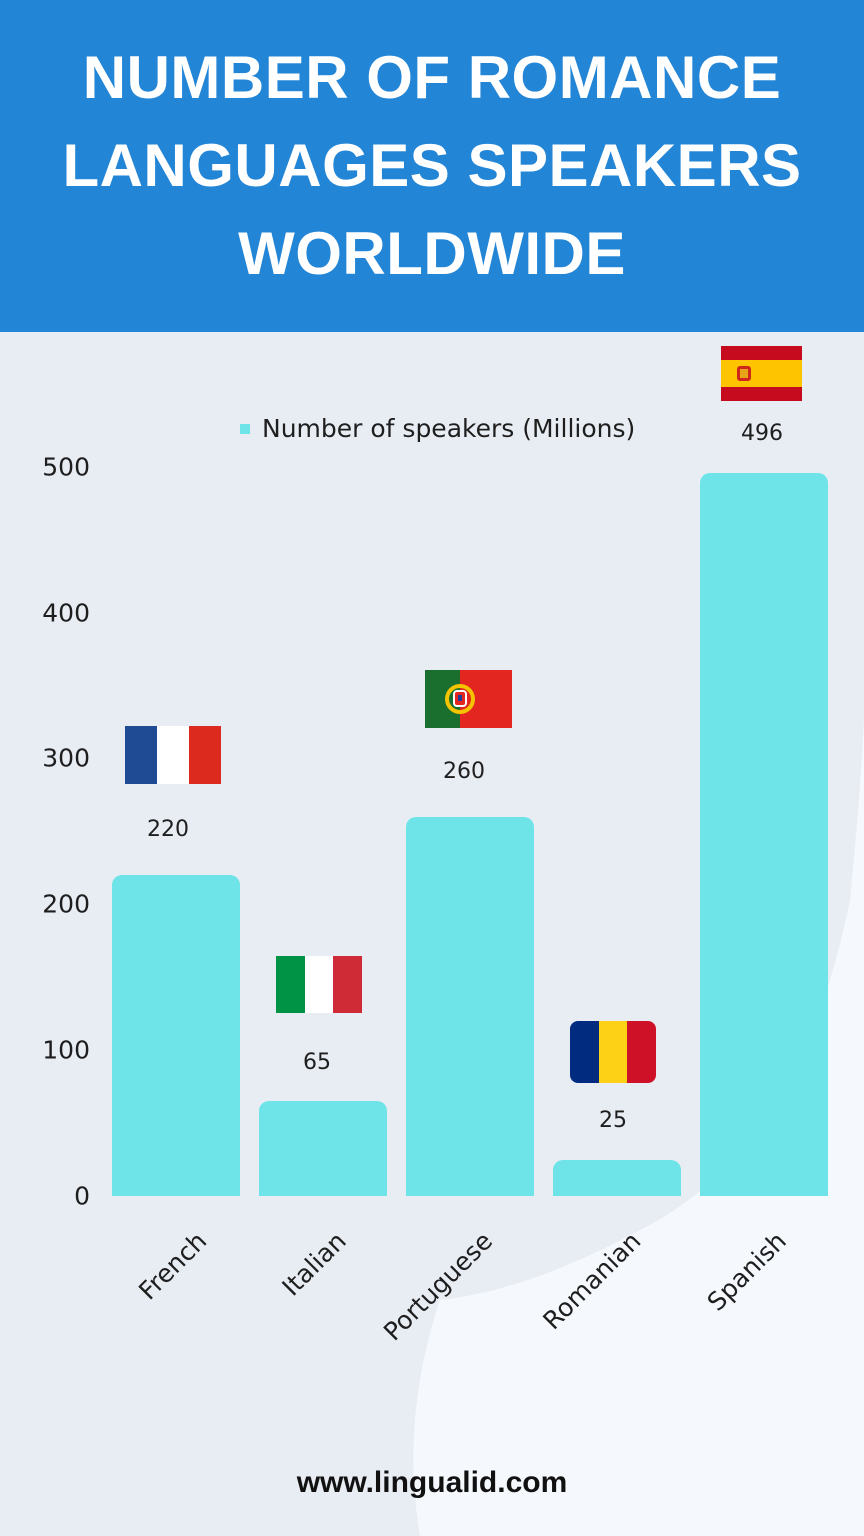  I want to click on value-label-spanish: 496, so click(762, 433).